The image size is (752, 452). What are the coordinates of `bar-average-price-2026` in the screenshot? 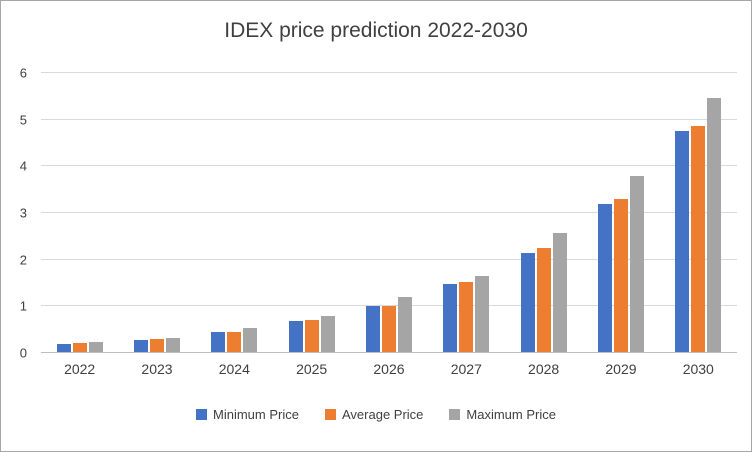 It's located at (388, 329).